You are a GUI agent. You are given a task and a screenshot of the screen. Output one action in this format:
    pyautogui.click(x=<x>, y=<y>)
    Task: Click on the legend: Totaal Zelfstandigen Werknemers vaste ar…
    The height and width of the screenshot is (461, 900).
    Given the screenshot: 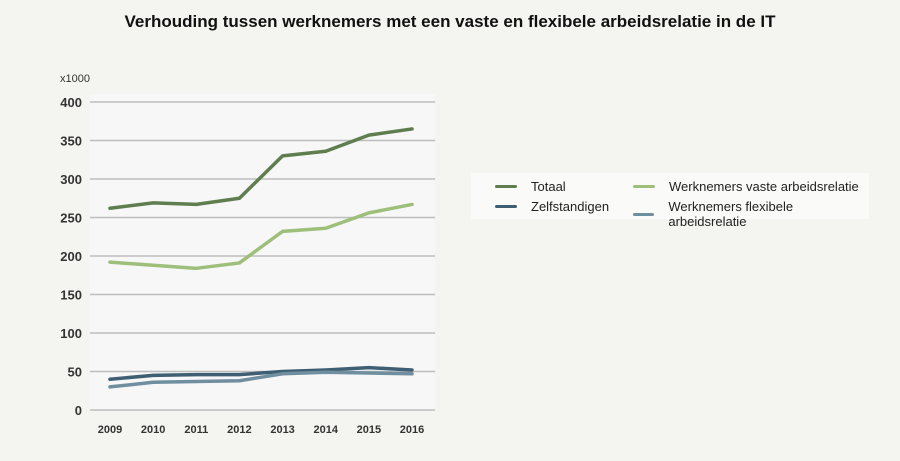 What is the action you would take?
    pyautogui.click(x=670, y=201)
    